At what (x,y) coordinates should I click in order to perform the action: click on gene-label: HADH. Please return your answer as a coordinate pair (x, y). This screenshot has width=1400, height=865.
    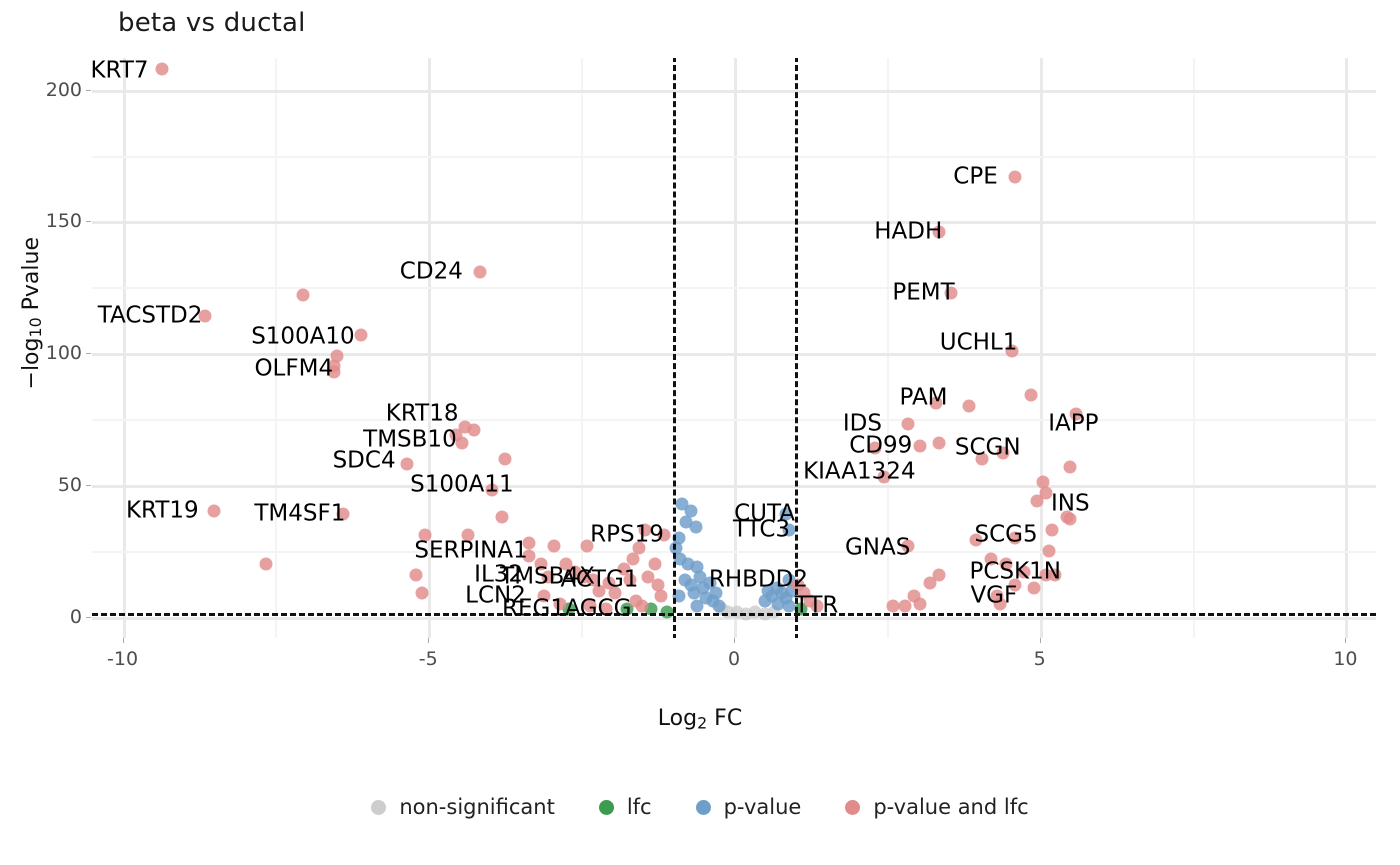
    Looking at the image, I should click on (908, 231).